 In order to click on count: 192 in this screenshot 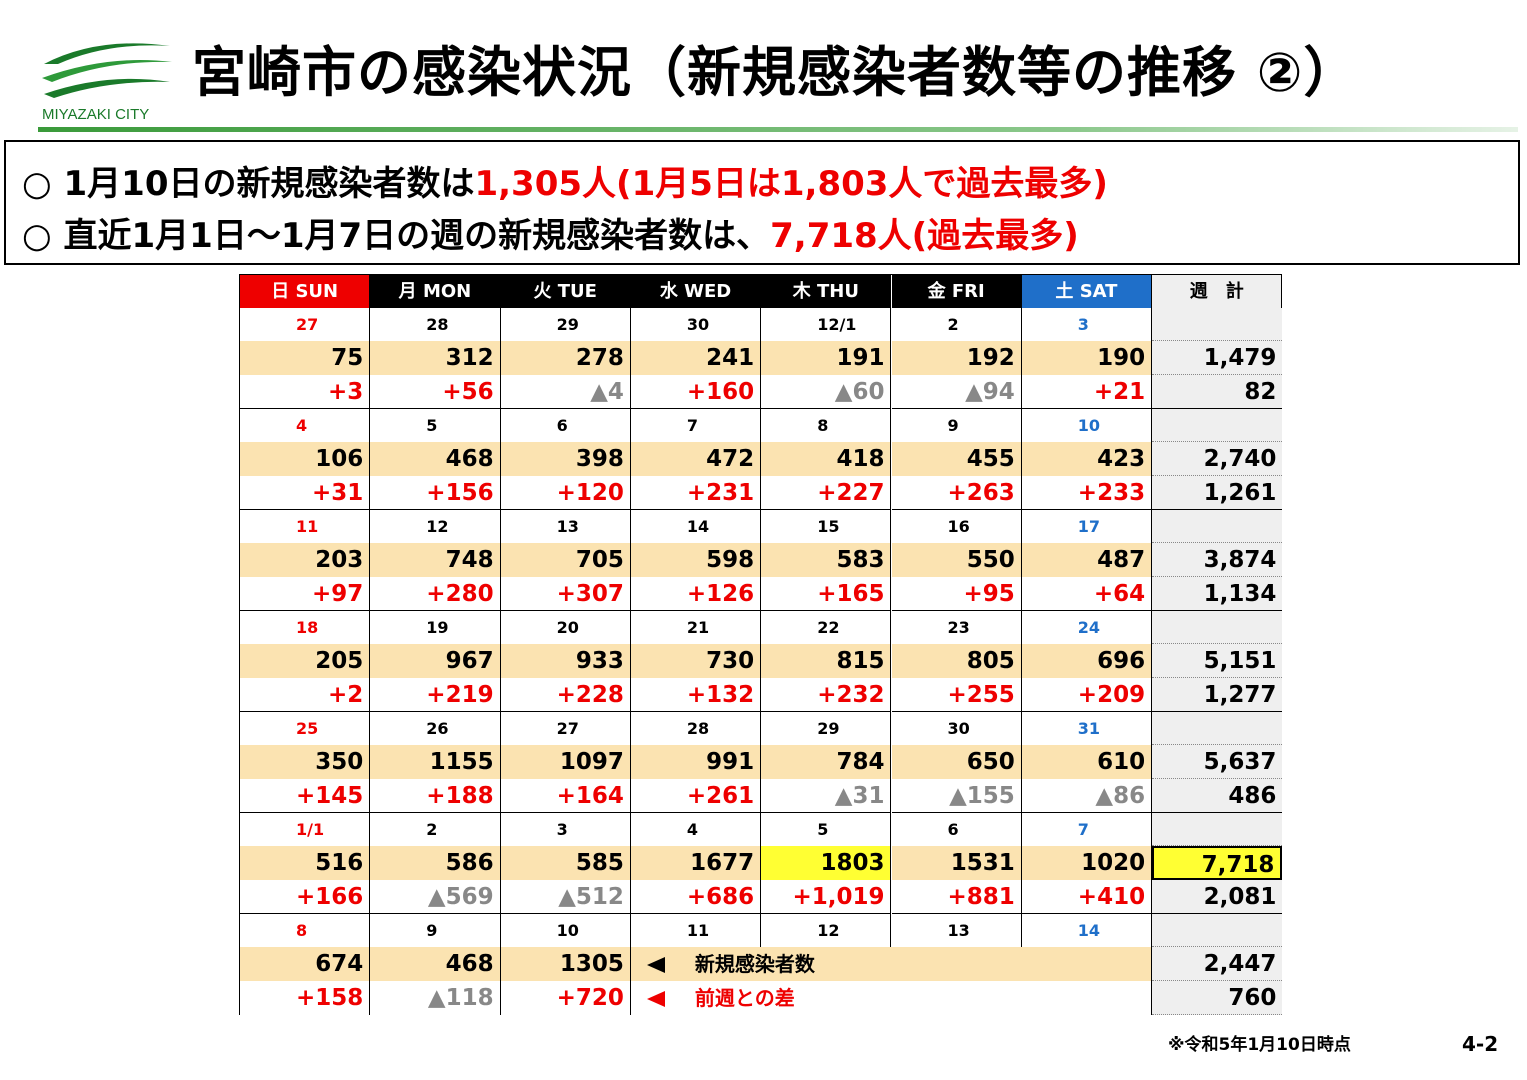, I will do `click(956, 358)`.